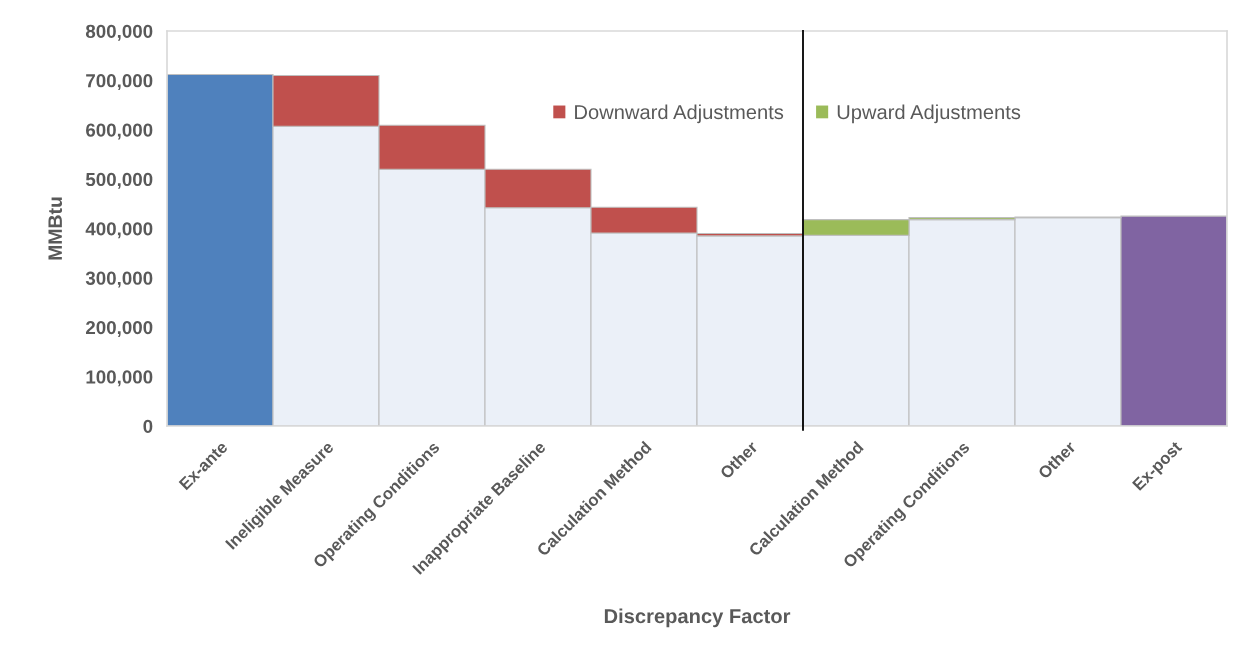  What do you see at coordinates (119, 82) in the screenshot?
I see `y-tick-label: 700,000` at bounding box center [119, 82].